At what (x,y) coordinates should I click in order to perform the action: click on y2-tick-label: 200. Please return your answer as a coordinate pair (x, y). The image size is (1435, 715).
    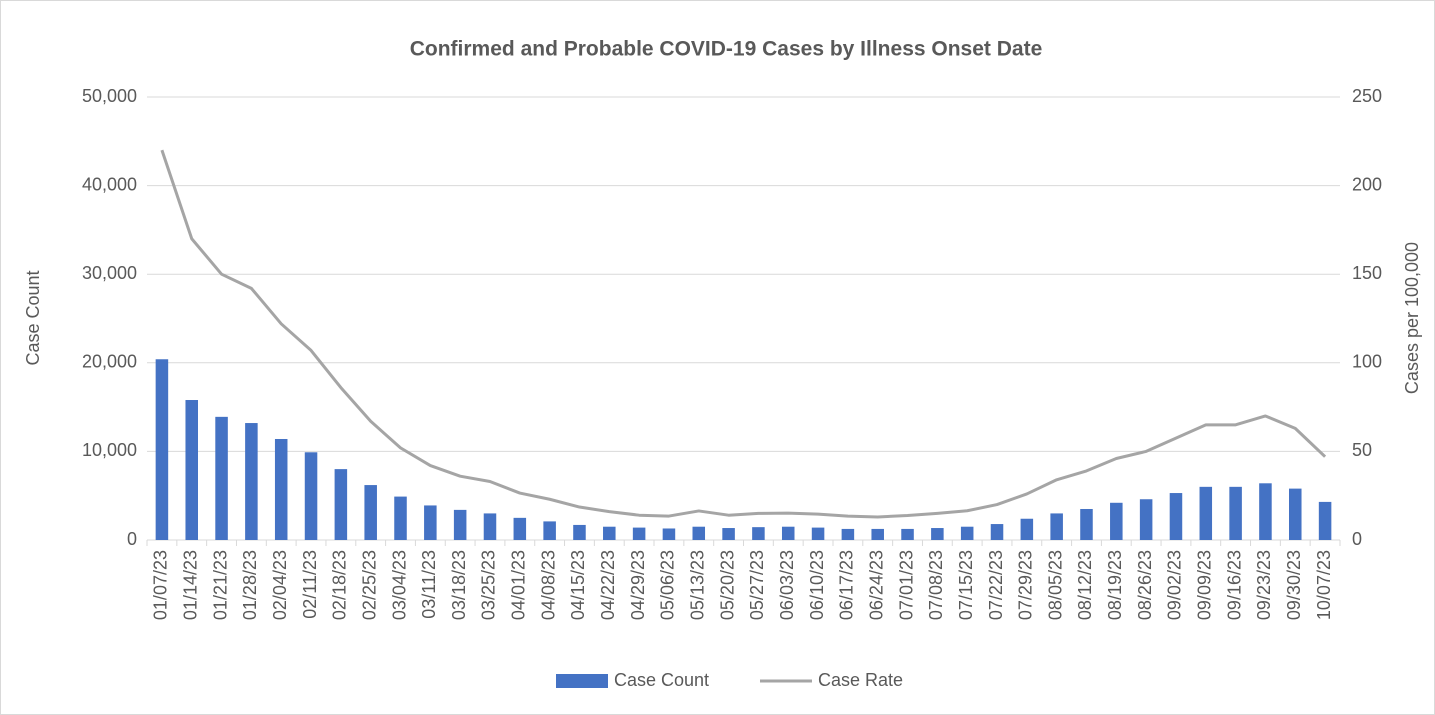
    Looking at the image, I should click on (1367, 184).